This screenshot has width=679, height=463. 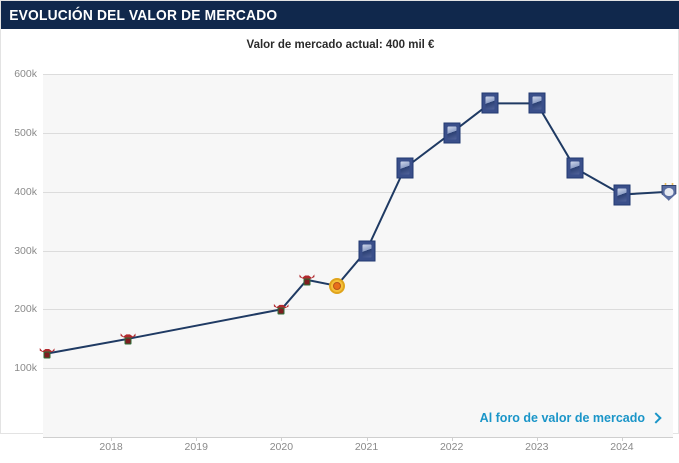 I want to click on y-axis-tick-label: 200k, so click(x=25, y=309).